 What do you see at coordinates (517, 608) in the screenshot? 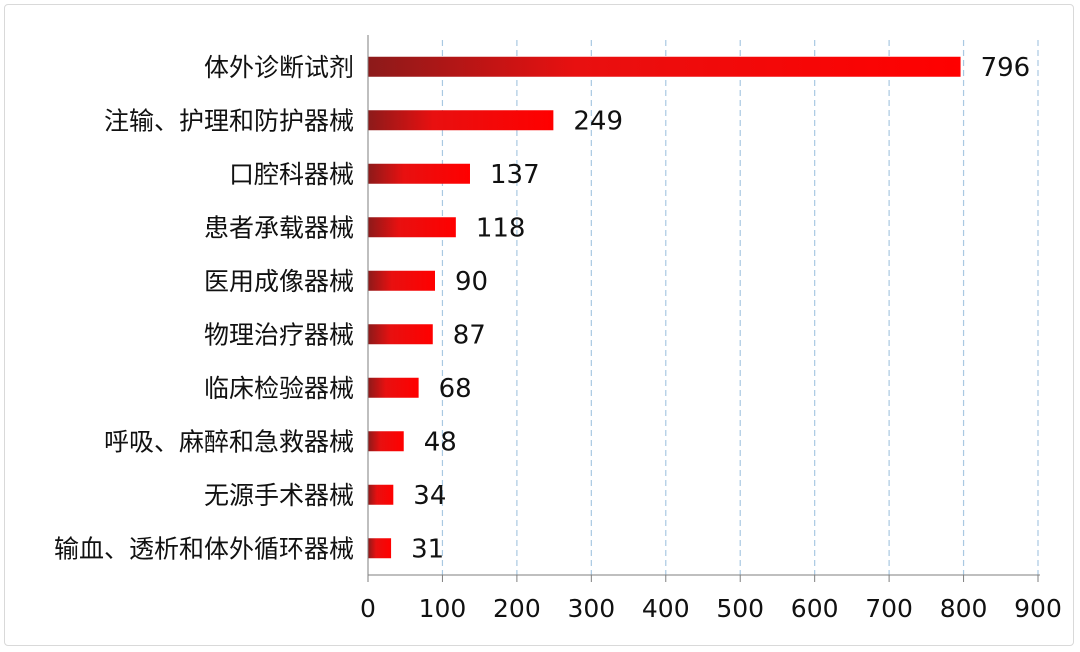
I see `x-tick-label: 200` at bounding box center [517, 608].